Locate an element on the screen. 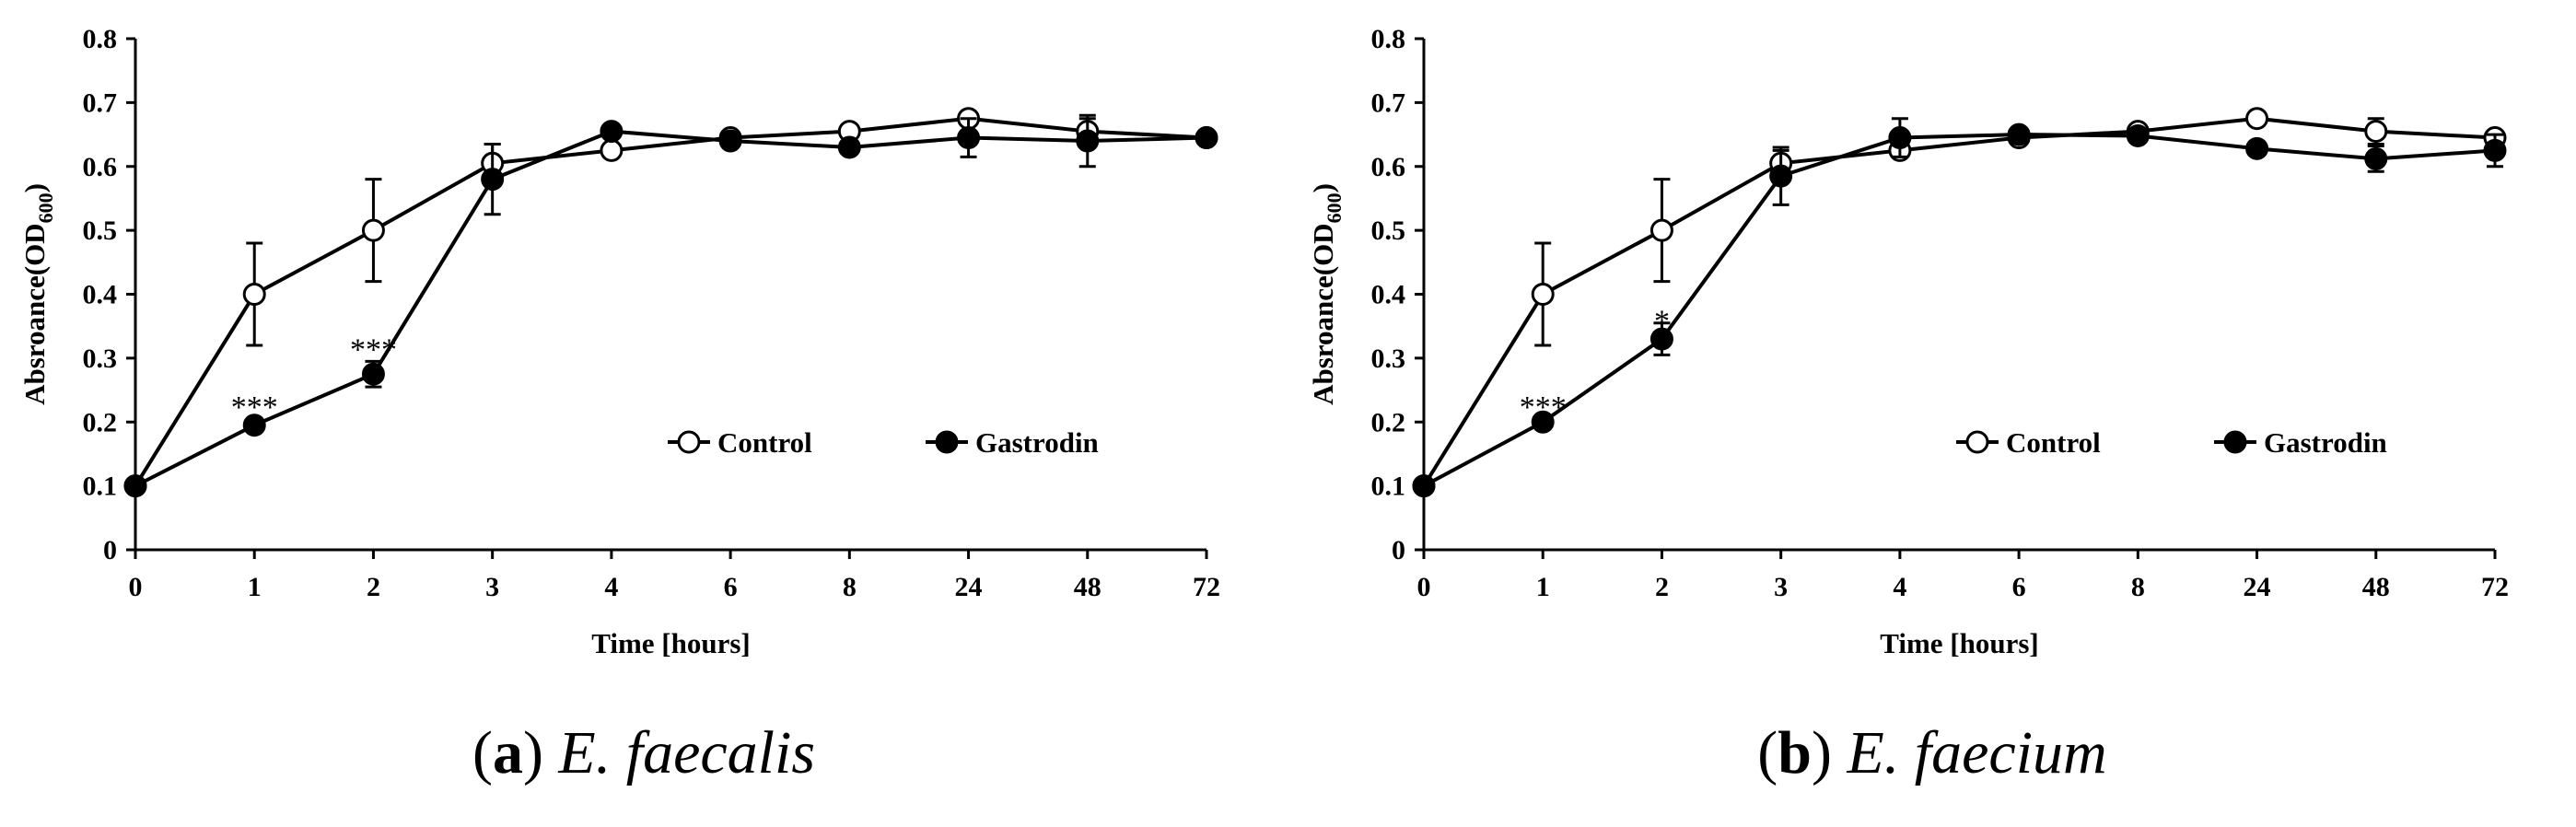 The height and width of the screenshot is (827, 2576). x-tick-label: 72 is located at coordinates (1206, 587).